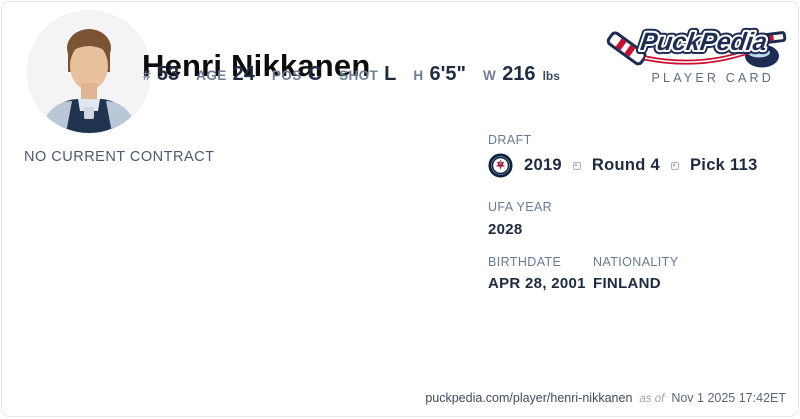 The height and width of the screenshot is (419, 800). What do you see at coordinates (440, 74) in the screenshot?
I see `stat-height: H 6'5"` at bounding box center [440, 74].